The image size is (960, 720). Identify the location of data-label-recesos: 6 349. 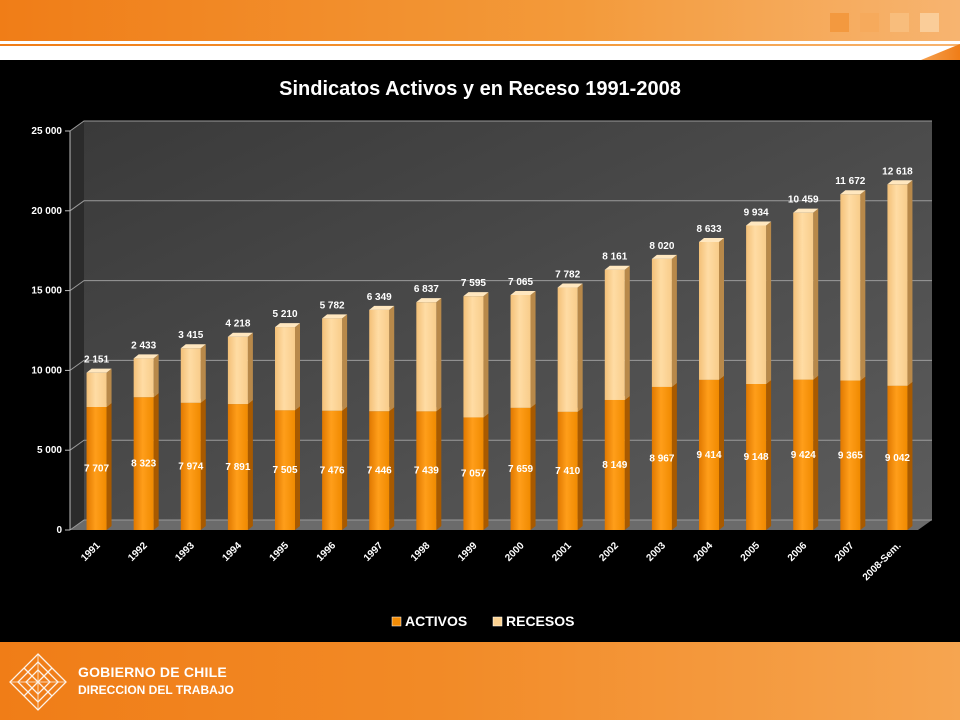
(379, 297).